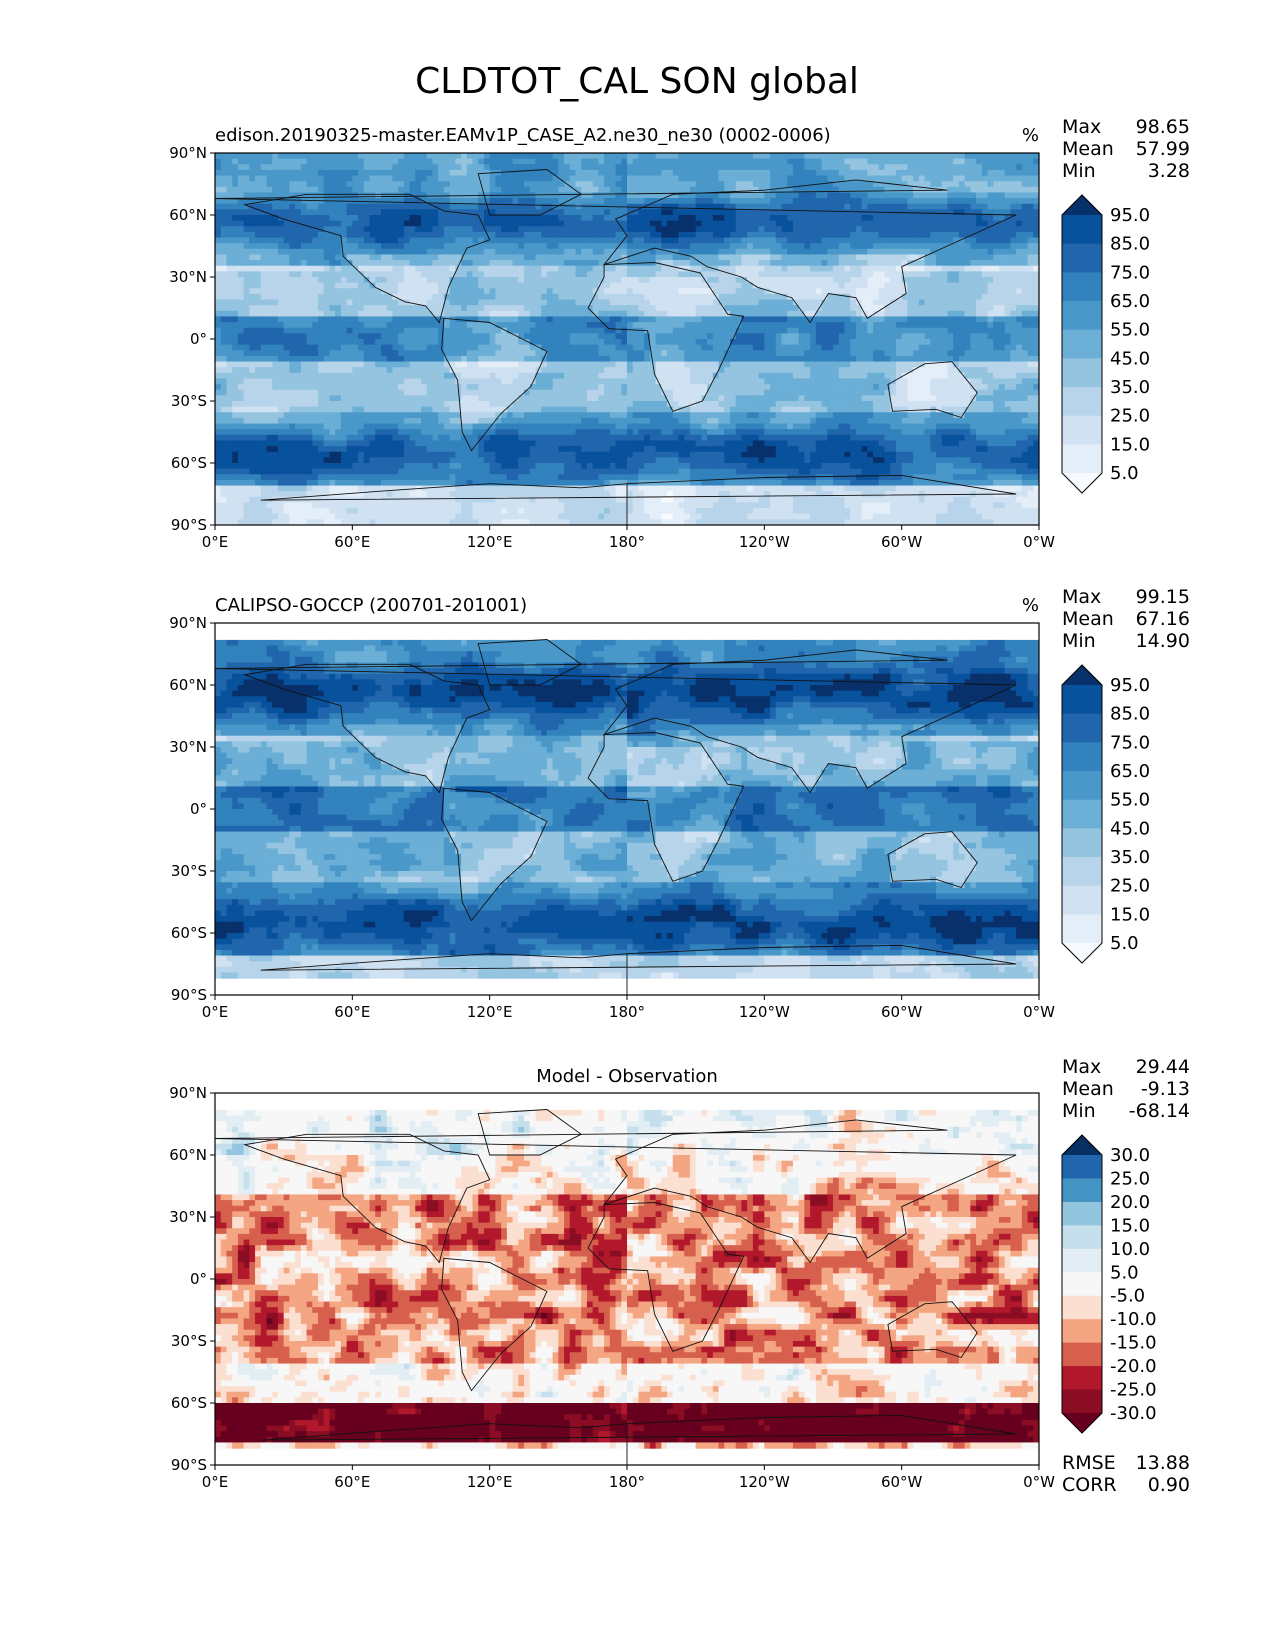 This screenshot has height=1650, width=1275. I want to click on stat-value: -68.14, so click(1159, 1111).